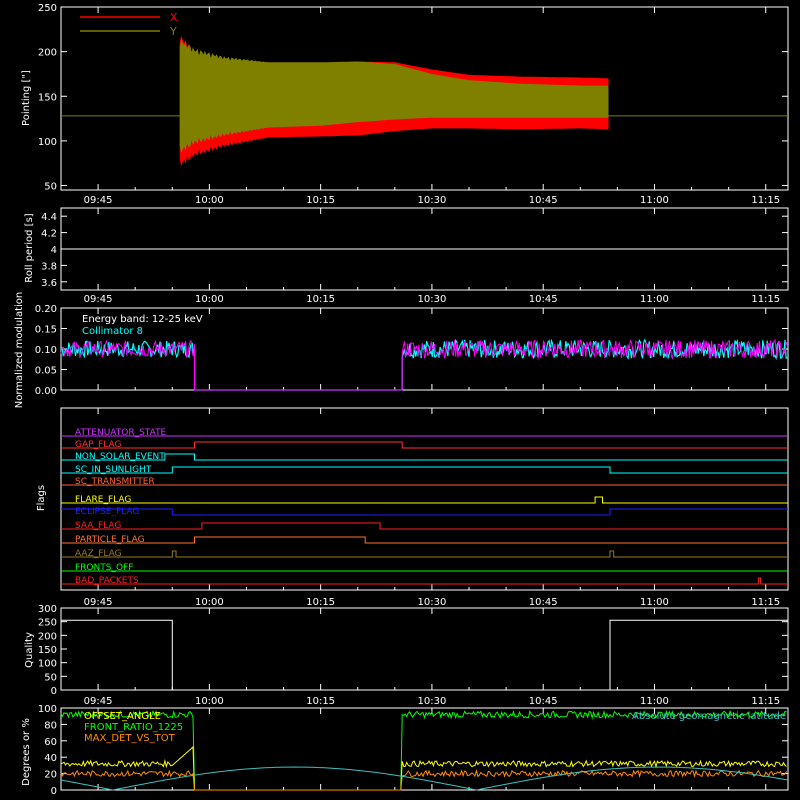 The width and height of the screenshot is (800, 800). I want to click on y-tick-label: 40, so click(50, 758).